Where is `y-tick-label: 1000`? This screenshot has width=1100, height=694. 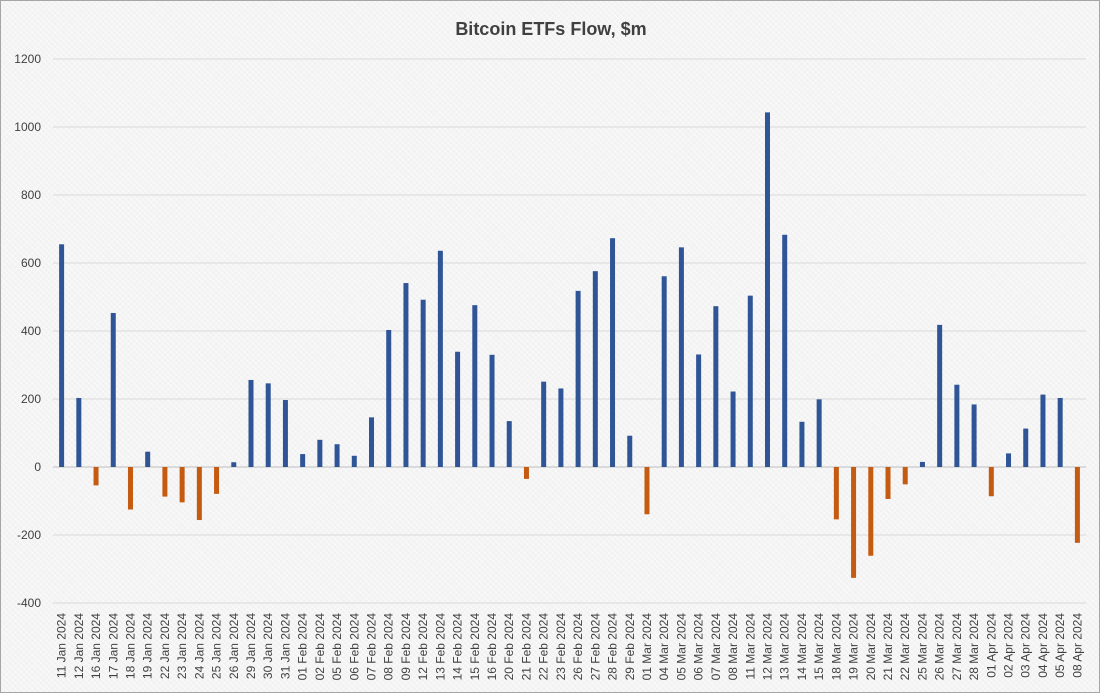
y-tick-label: 1000 is located at coordinates (27, 127).